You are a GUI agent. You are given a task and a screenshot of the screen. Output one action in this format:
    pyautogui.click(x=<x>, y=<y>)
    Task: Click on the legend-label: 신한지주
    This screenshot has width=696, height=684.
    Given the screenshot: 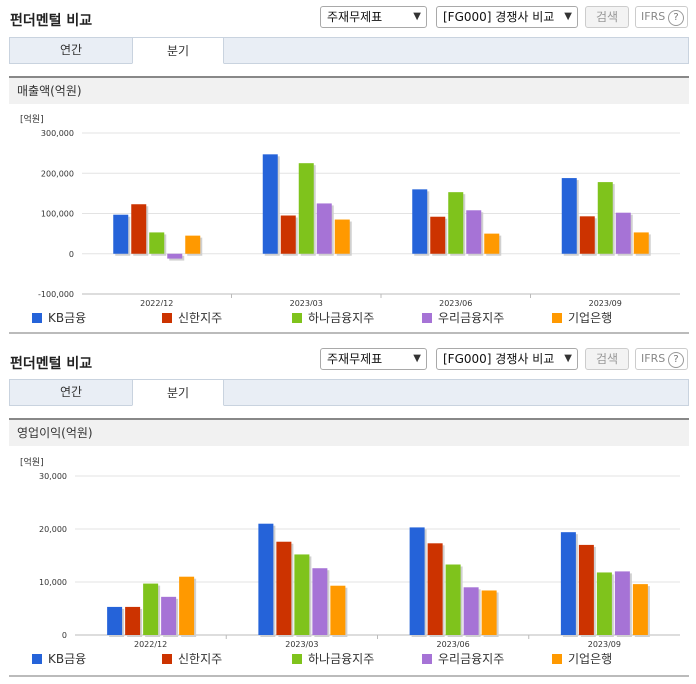 What is the action you would take?
    pyautogui.click(x=200, y=318)
    